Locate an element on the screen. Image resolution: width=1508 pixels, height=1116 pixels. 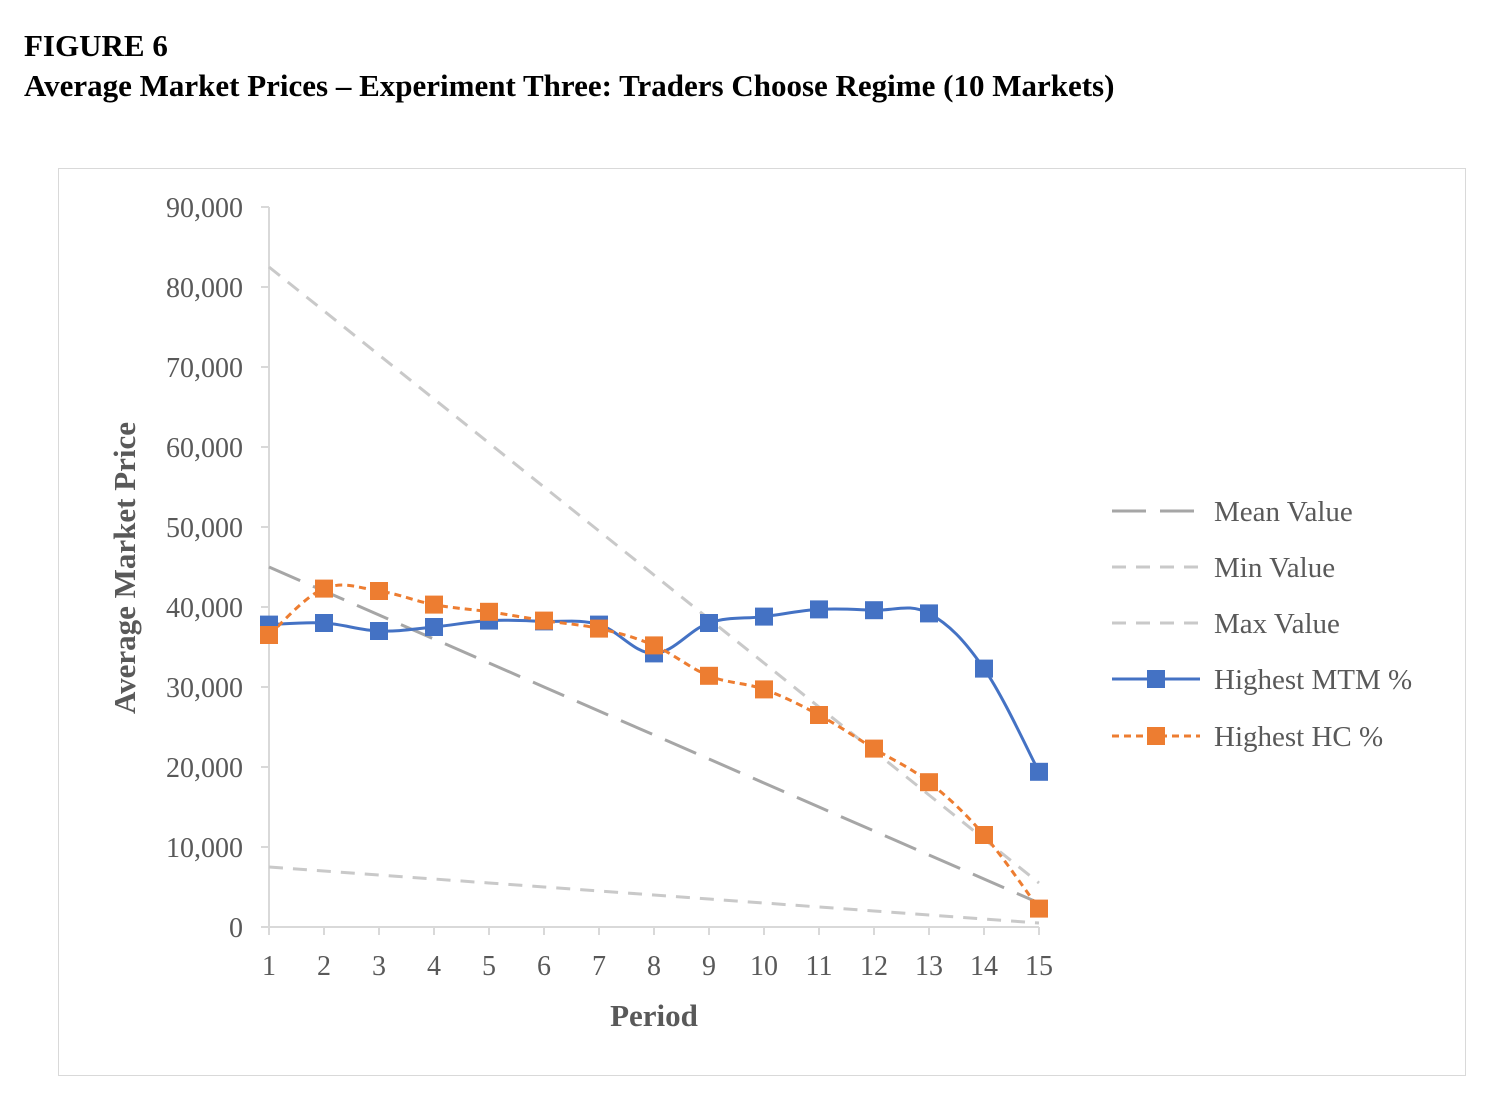
x-tick-label: 14 is located at coordinates (984, 966).